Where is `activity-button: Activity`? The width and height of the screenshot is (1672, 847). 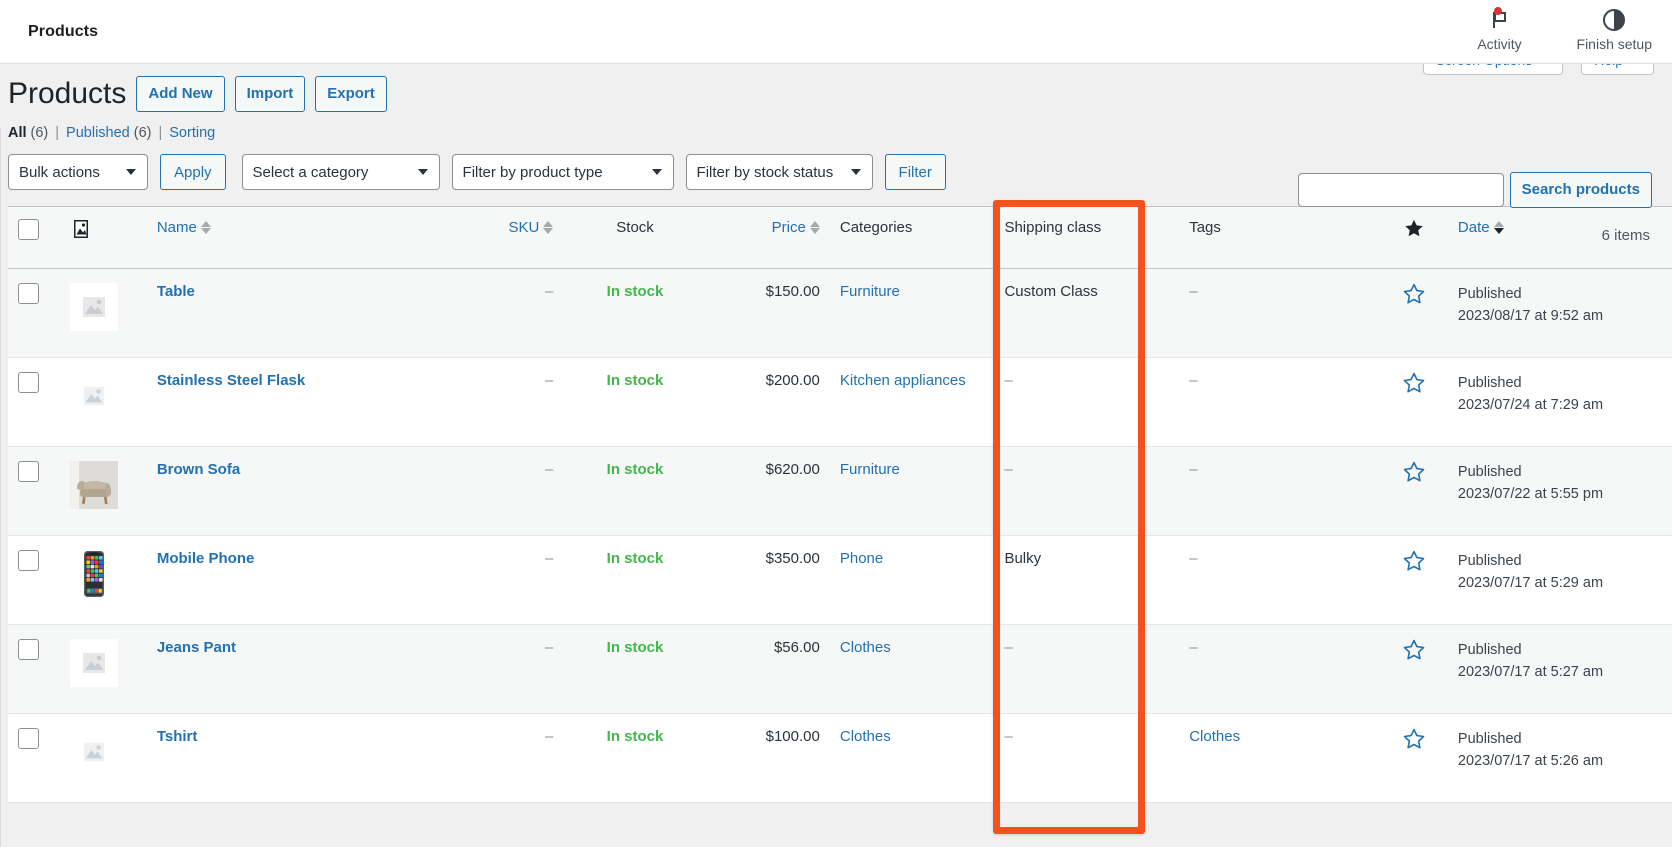 activity-button: Activity is located at coordinates (1500, 29).